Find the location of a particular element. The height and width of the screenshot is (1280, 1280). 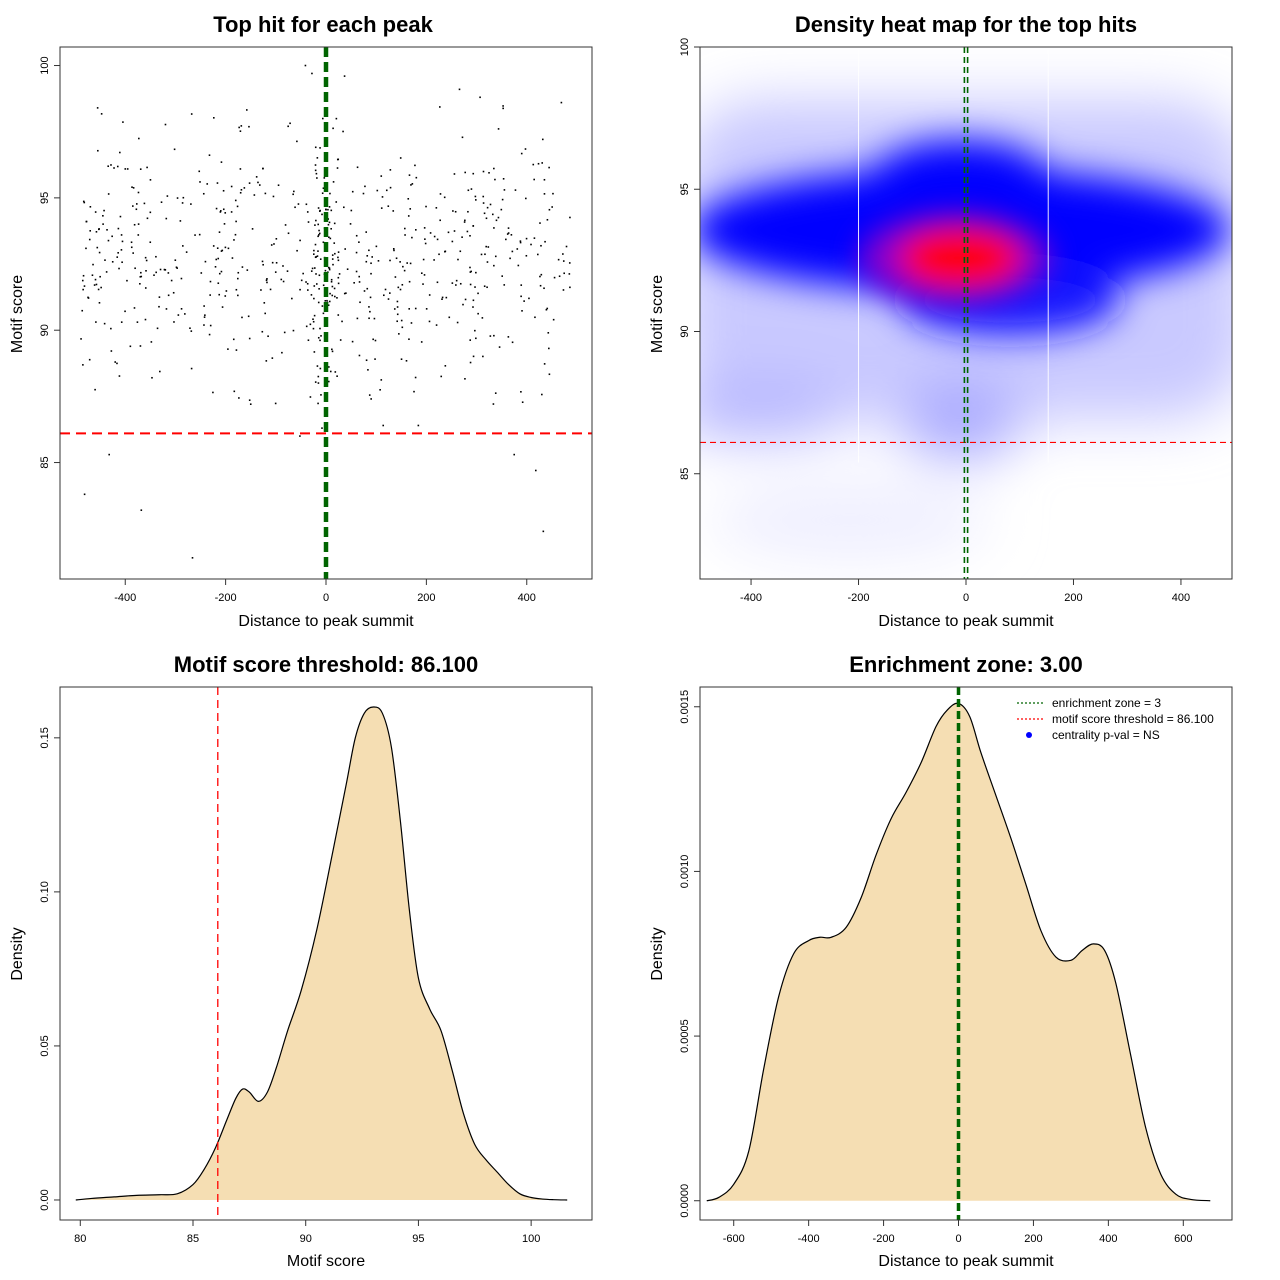

scatter-ytick-label: 100 is located at coordinates (45, 65).